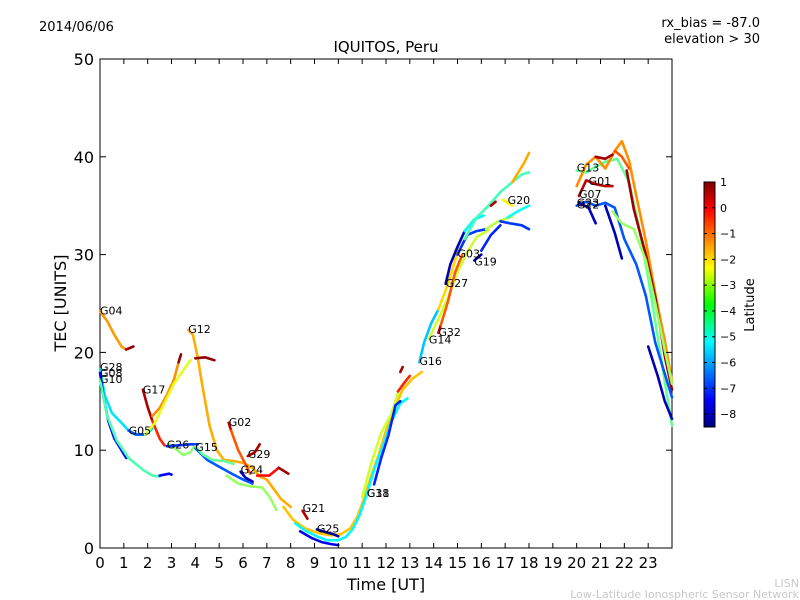 This screenshot has width=800, height=600. I want to click on prn-label-g22: G22, so click(588, 205).